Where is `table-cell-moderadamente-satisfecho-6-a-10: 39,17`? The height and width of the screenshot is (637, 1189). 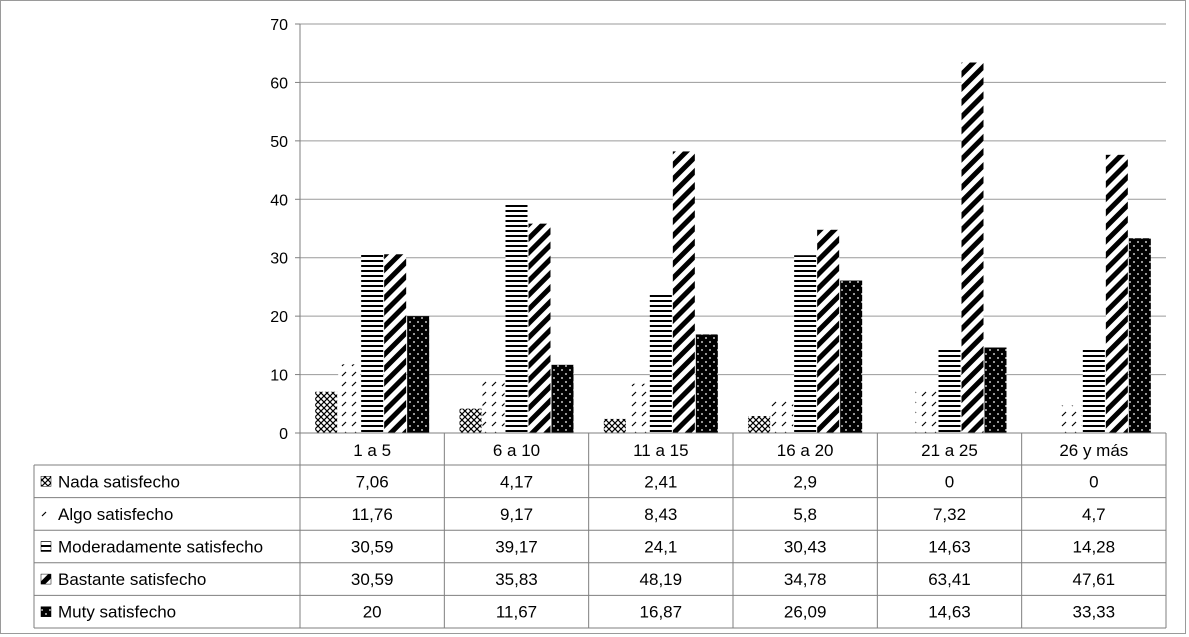
table-cell-moderadamente-satisfecho-6-a-10: 39,17 is located at coordinates (516, 547).